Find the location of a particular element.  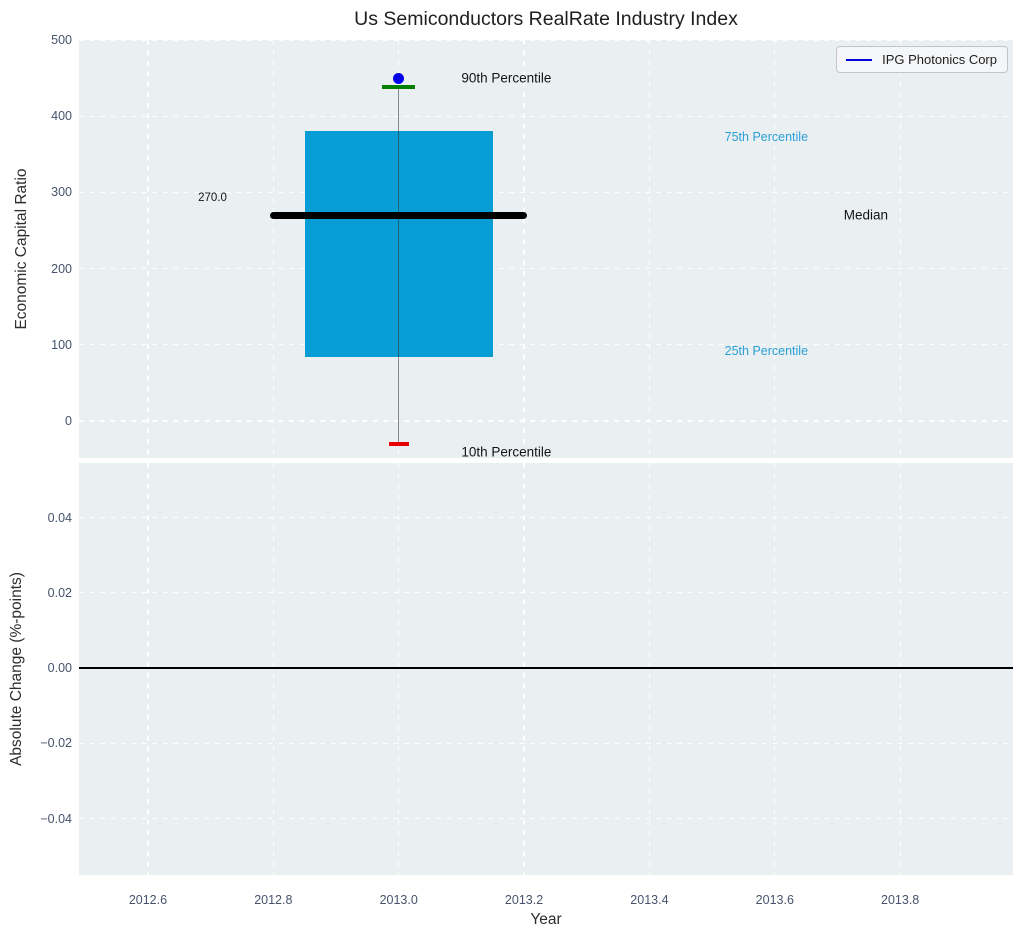

legend-line-icon is located at coordinates (859, 59).